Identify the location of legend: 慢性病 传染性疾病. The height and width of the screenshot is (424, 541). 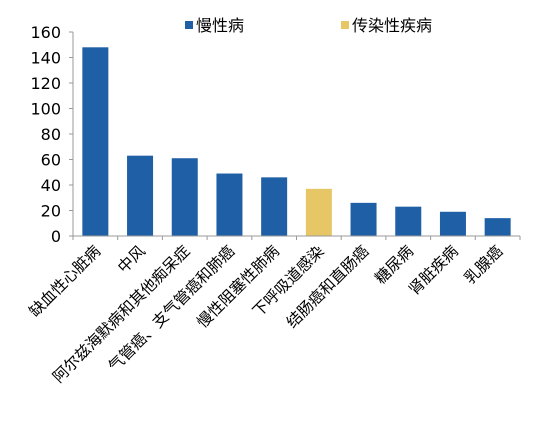
(308, 25).